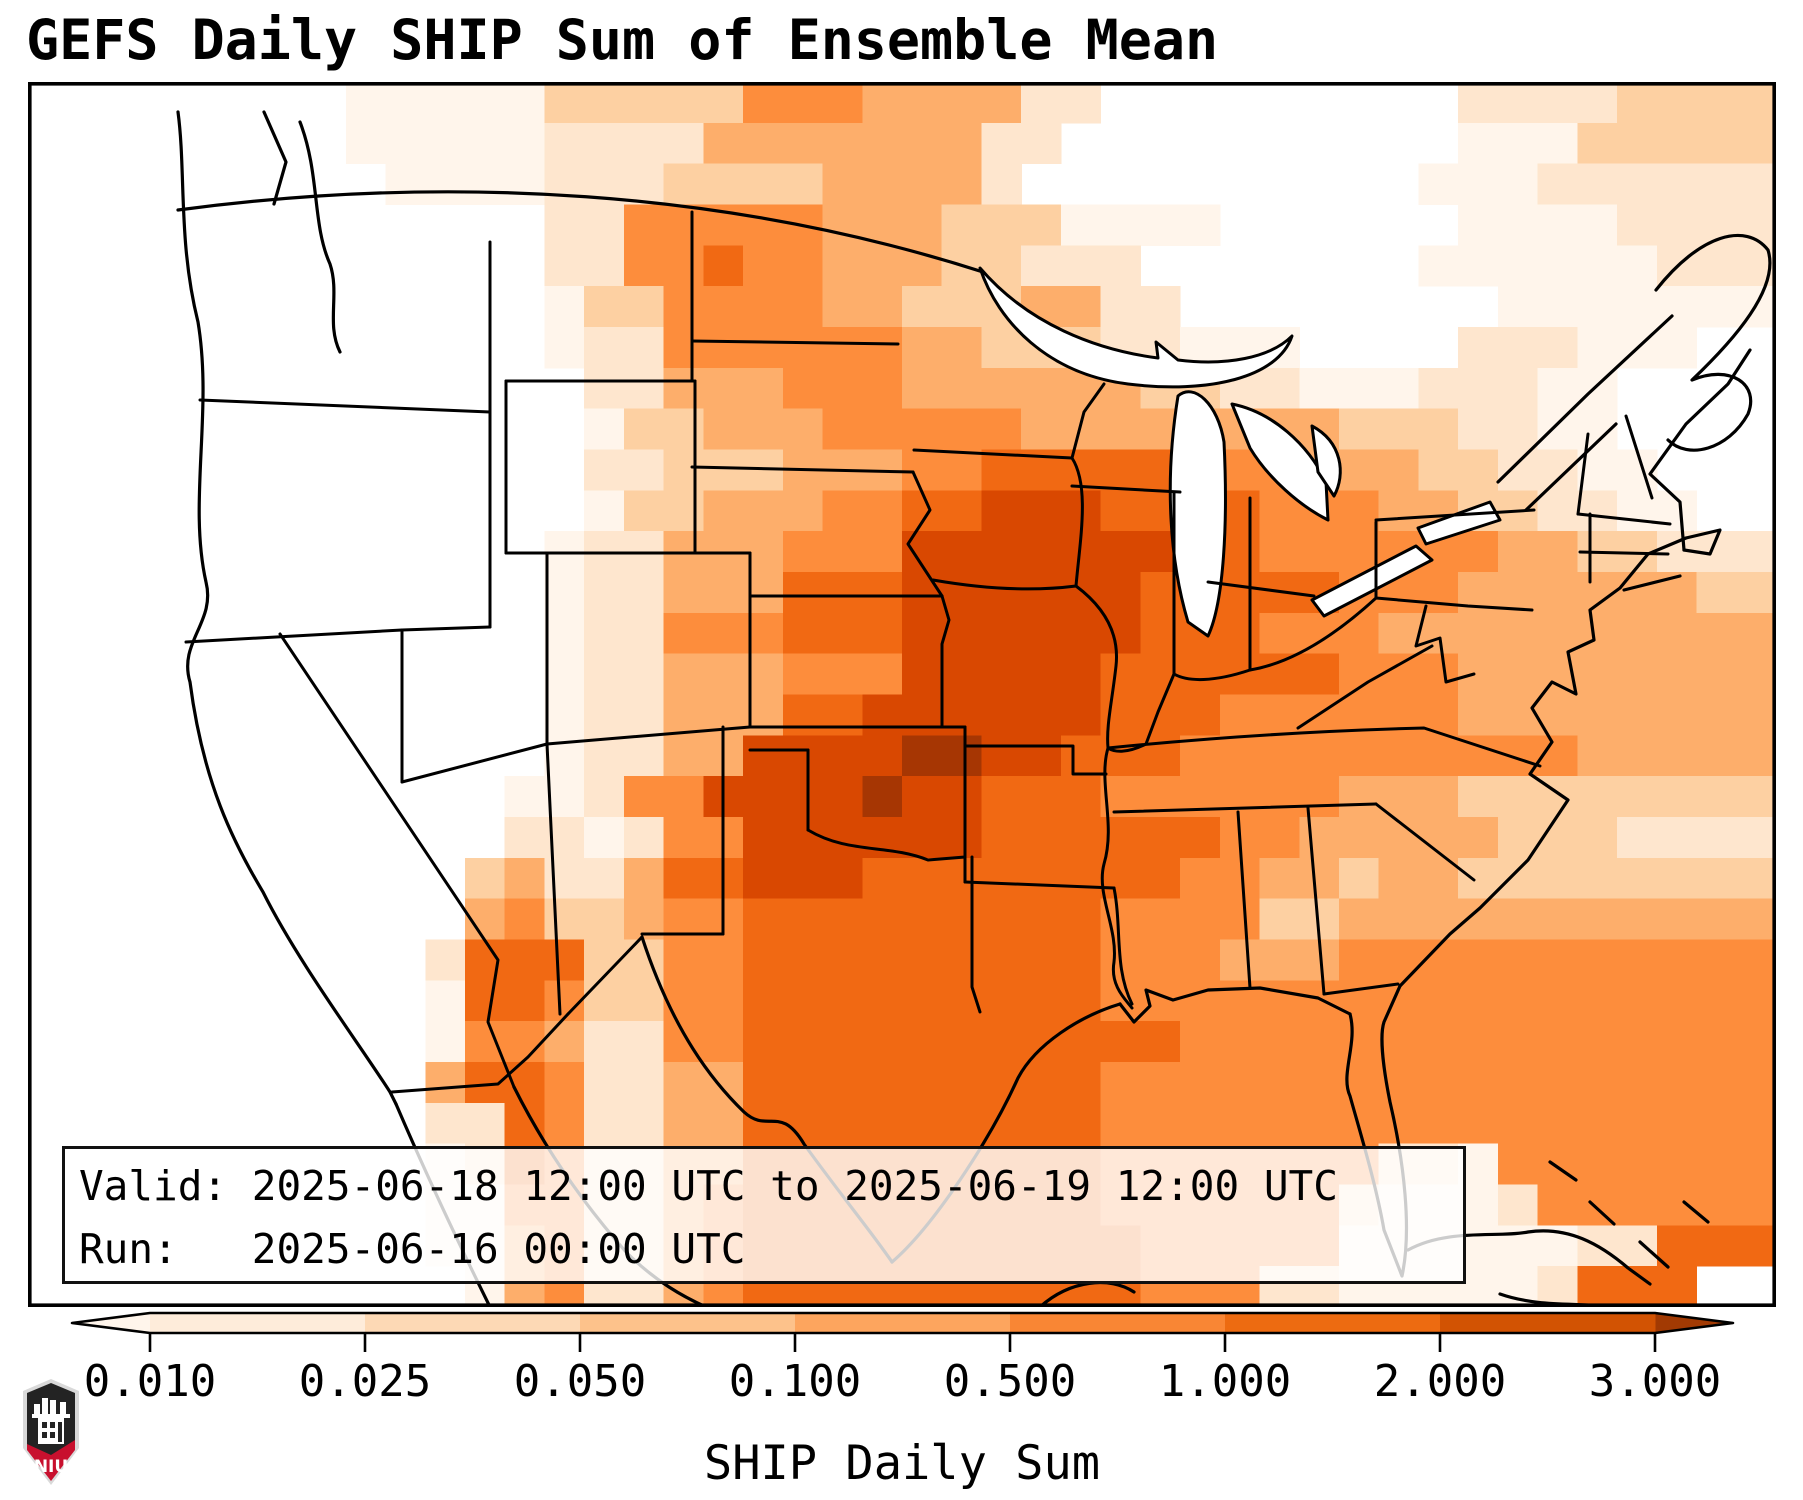 The image size is (1803, 1500). I want to click on colorbar-tick-label: 0.010, so click(150, 1381).